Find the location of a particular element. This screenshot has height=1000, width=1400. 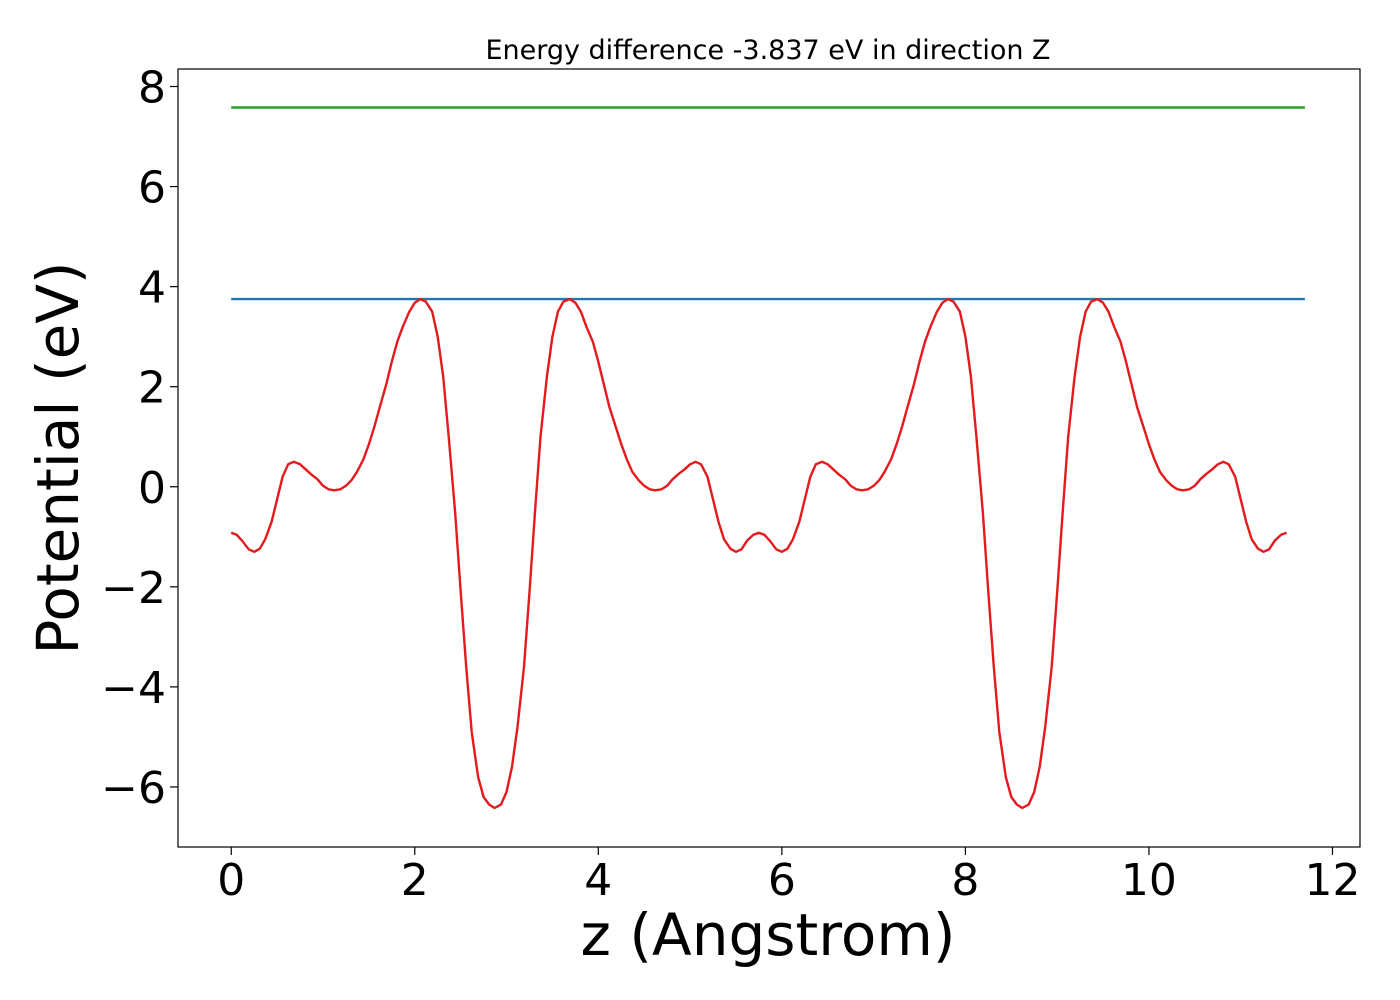

x-tick-label: 2 is located at coordinates (415, 880).